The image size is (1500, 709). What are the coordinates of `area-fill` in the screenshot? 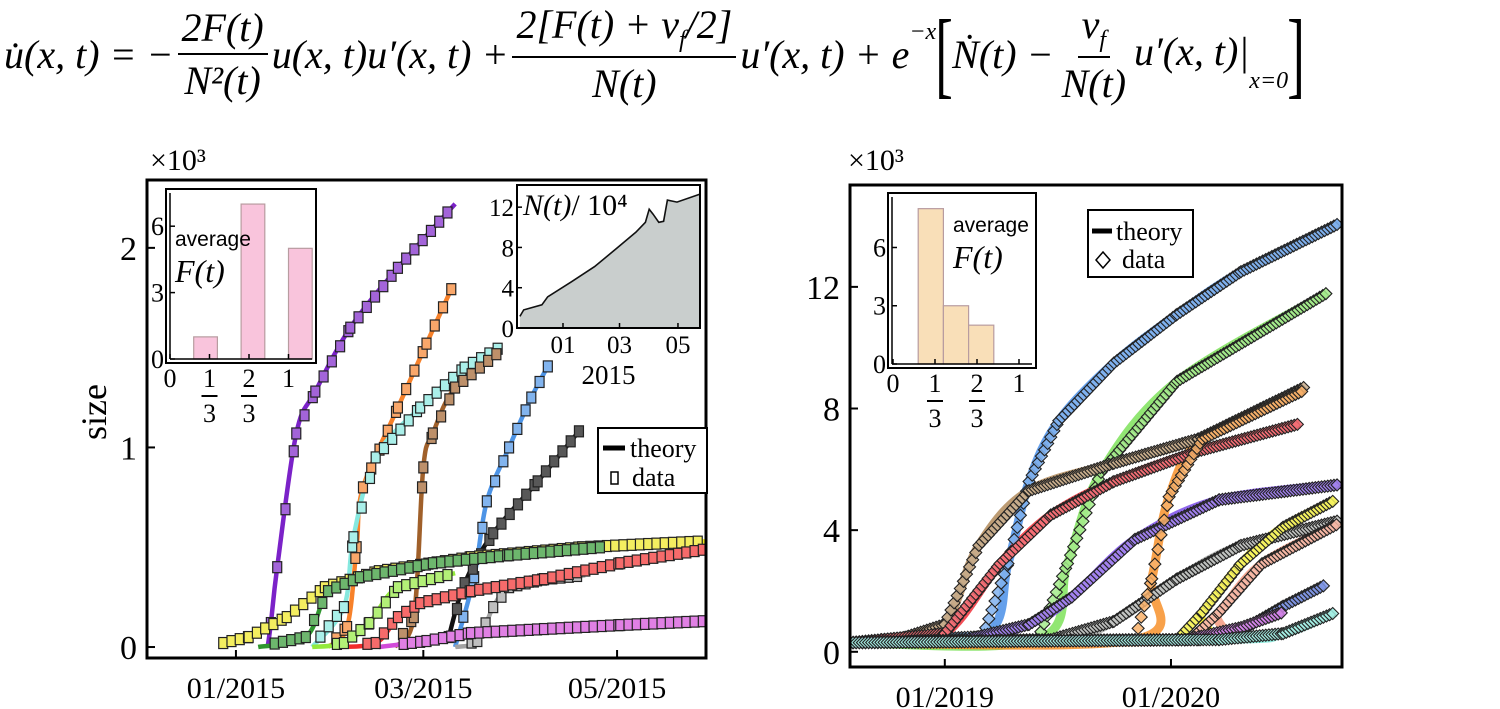 It's located at (609, 261).